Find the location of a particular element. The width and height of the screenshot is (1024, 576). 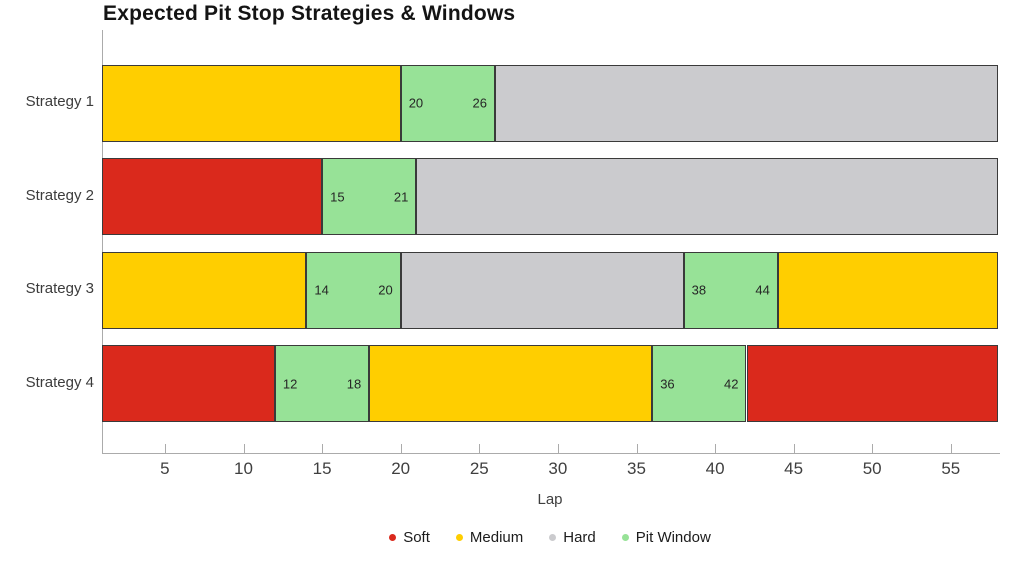

pit-window-start-lap: 12 is located at coordinates (290, 383).